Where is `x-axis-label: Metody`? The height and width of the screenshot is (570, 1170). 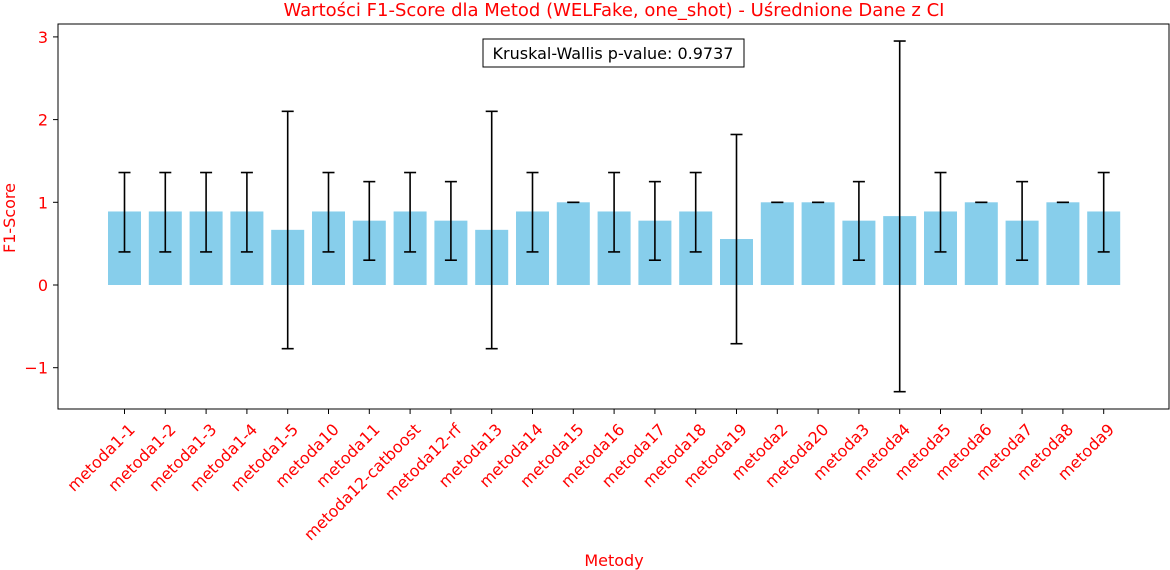
x-axis-label: Metody is located at coordinates (613, 560).